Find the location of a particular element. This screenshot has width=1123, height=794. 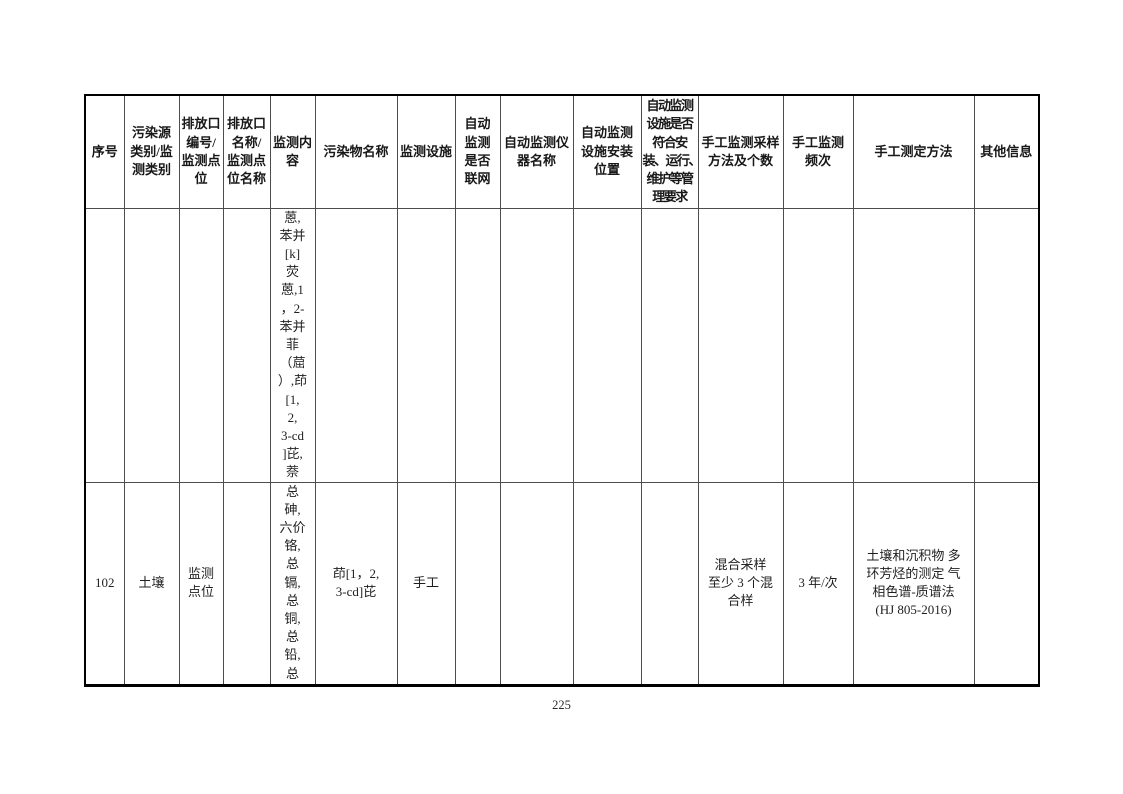

cell-r1-c0: 102 is located at coordinates (104, 583).